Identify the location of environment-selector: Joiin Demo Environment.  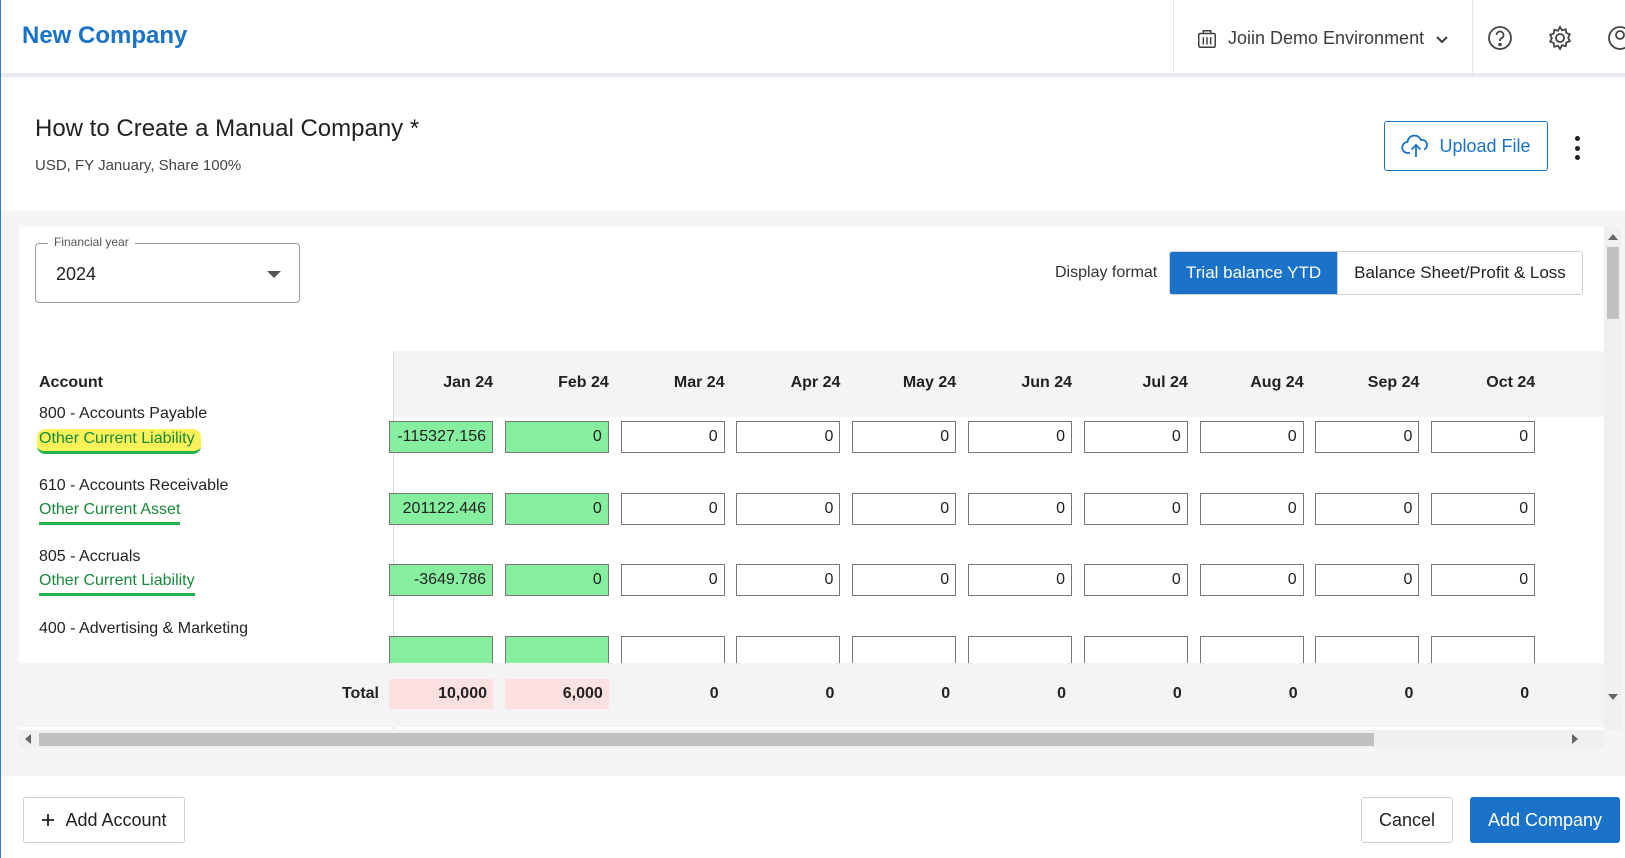
(1323, 38).